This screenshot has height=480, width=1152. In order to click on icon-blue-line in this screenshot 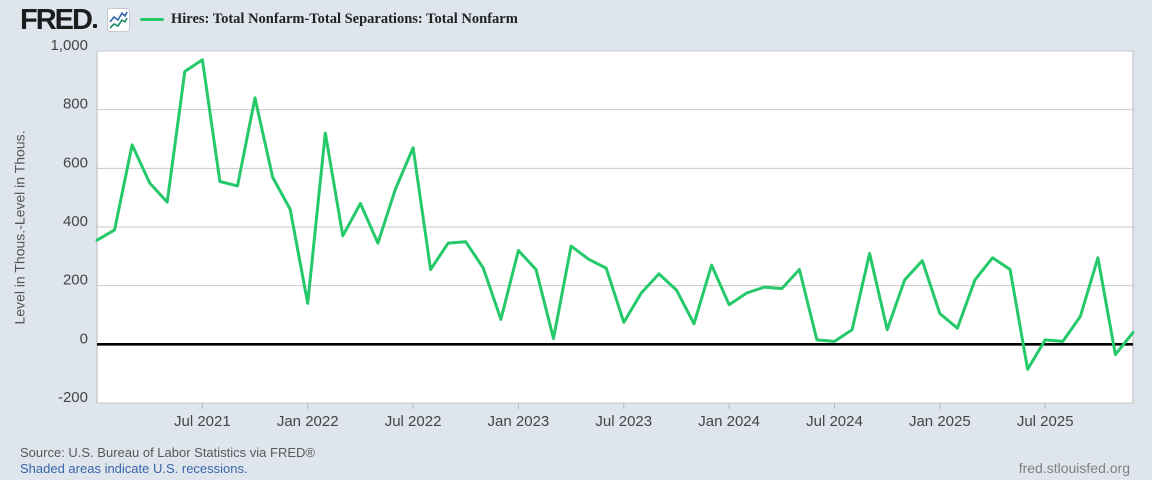, I will do `click(118, 17)`.